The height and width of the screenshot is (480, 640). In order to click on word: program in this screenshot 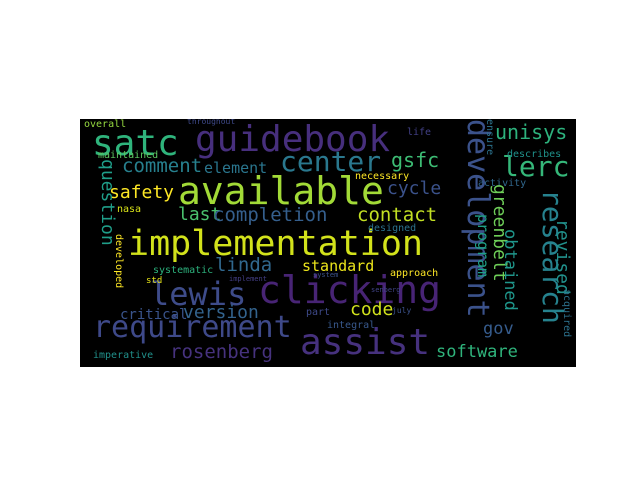, I will do `click(483, 246)`.